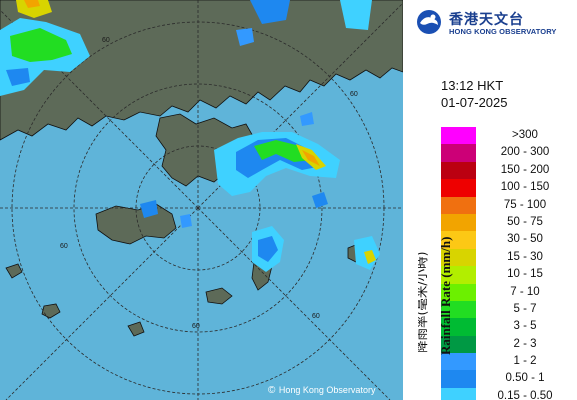 This screenshot has width=577, height=400. What do you see at coordinates (525, 169) in the screenshot?
I see `legend-label: 150 - 200` at bounding box center [525, 169].